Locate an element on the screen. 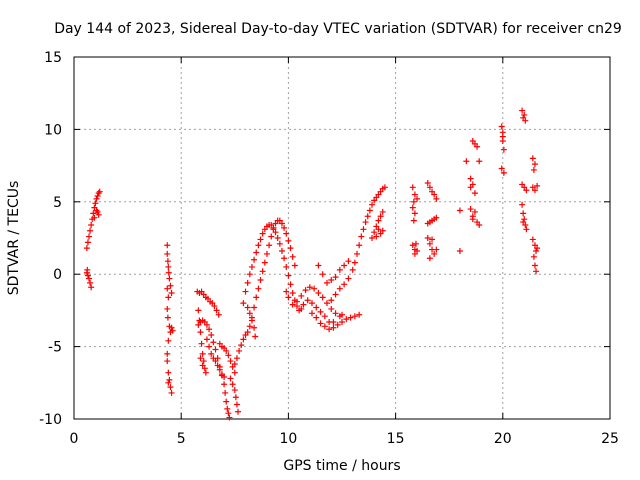 The width and height of the screenshot is (640, 480). x-tick-label: 25 is located at coordinates (610, 439).